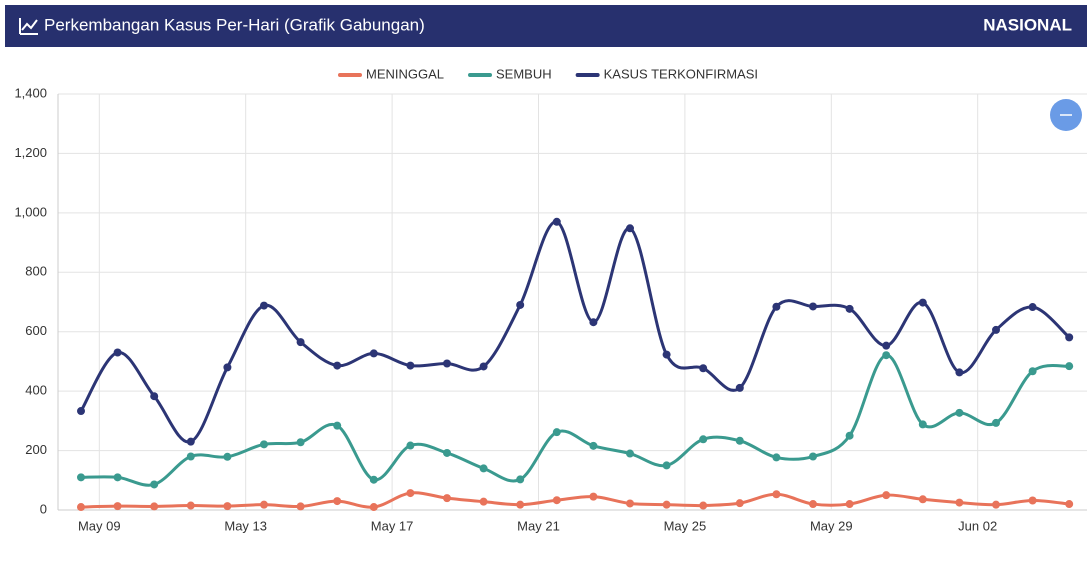 This screenshot has width=1090, height=568. I want to click on legend-label: KASUS TERKONFIRMASI, so click(681, 73).